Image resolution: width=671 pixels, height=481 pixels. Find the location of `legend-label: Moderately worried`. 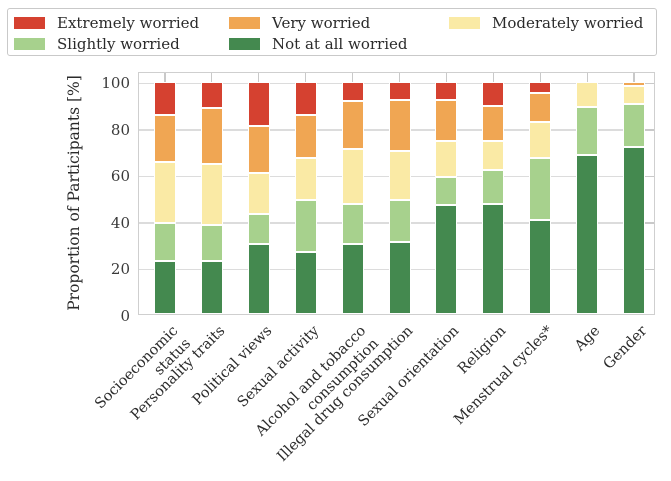

legend-label: Moderately worried is located at coordinates (568, 22).